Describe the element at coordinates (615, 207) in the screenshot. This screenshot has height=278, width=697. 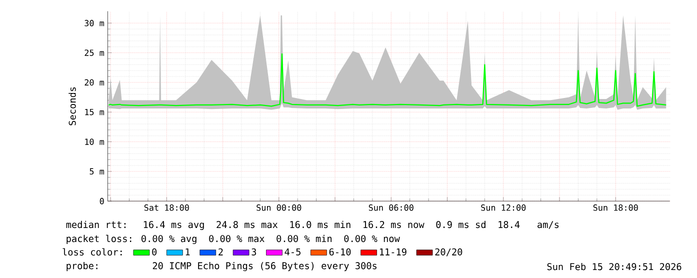
I see `x-tick-label: Sun 18:00` at that location.